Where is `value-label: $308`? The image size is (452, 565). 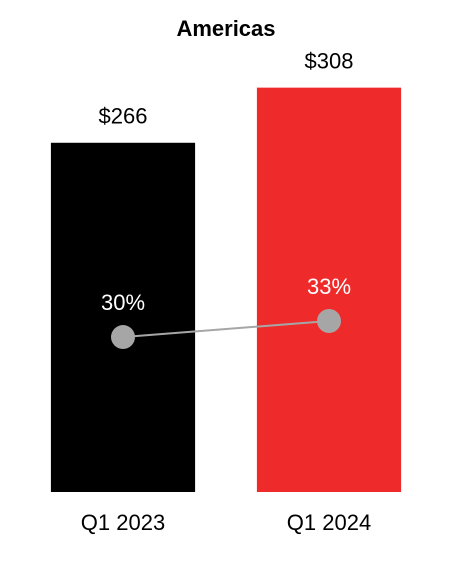
value-label: $308 is located at coordinates (329, 60).